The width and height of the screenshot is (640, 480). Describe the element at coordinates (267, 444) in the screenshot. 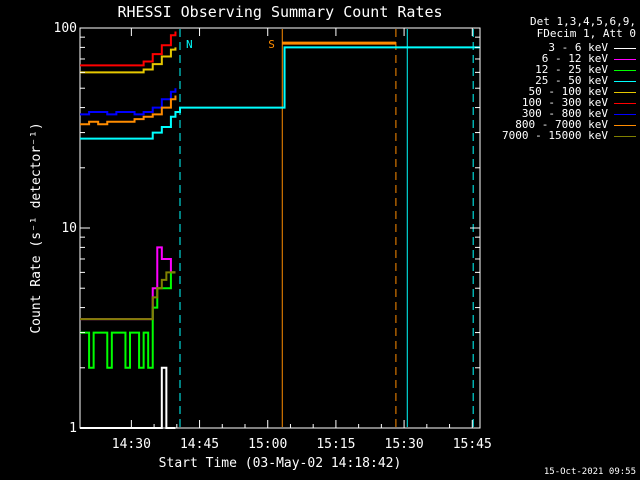

I see `x-tick-label: 15:00` at that location.